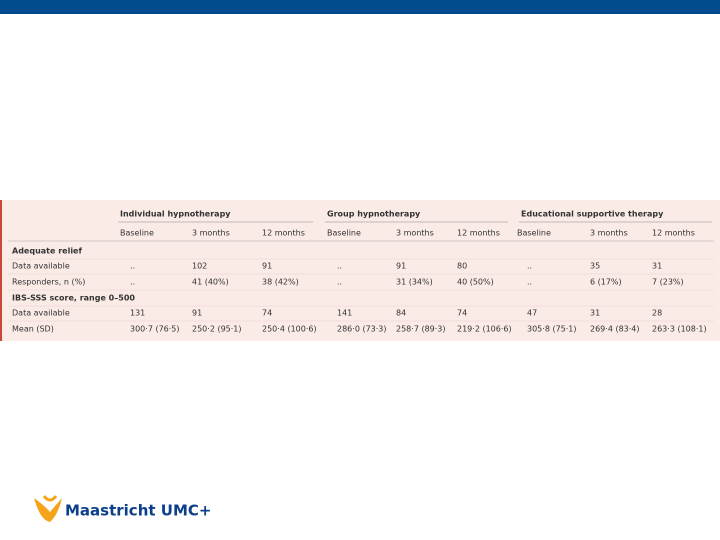 Image resolution: width=720 pixels, height=540 pixels. Describe the element at coordinates (137, 313) in the screenshot. I see `cell: 131` at that location.